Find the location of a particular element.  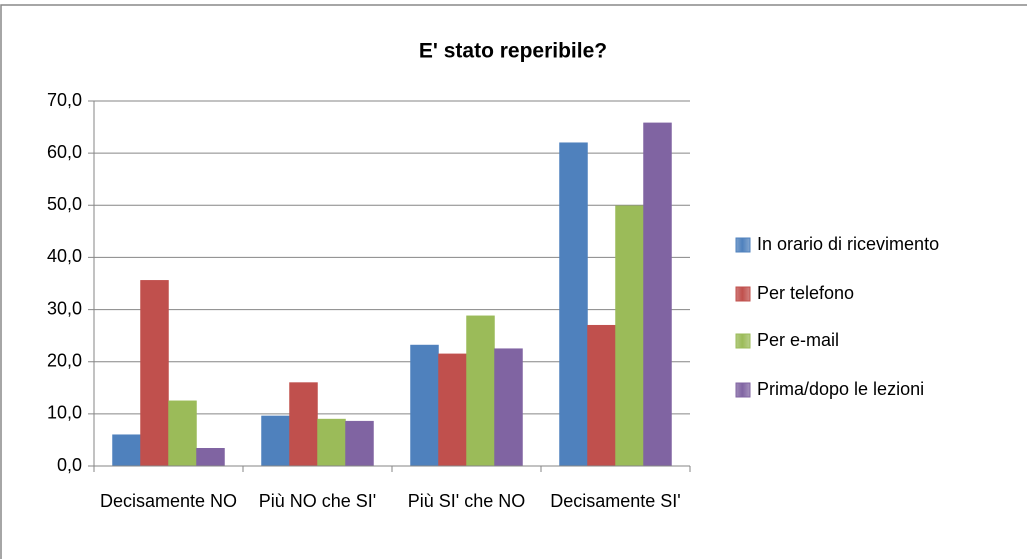

y-tick-label: 20,0 is located at coordinates (64, 360).